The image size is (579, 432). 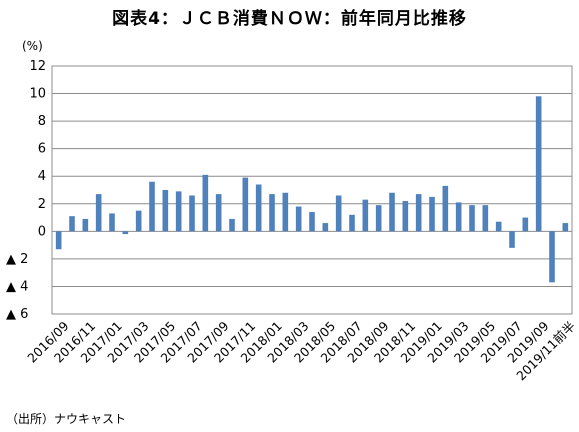 I want to click on y-tick-label: ▲ 2, so click(x=17, y=259).